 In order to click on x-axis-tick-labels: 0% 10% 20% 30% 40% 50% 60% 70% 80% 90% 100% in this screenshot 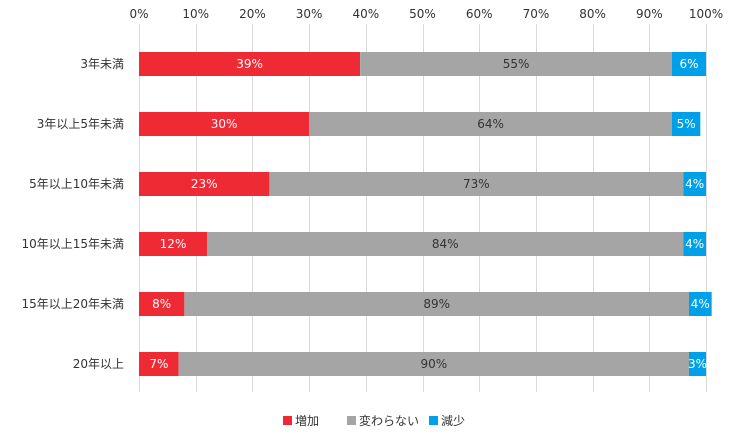, I will do `click(426, 14)`.